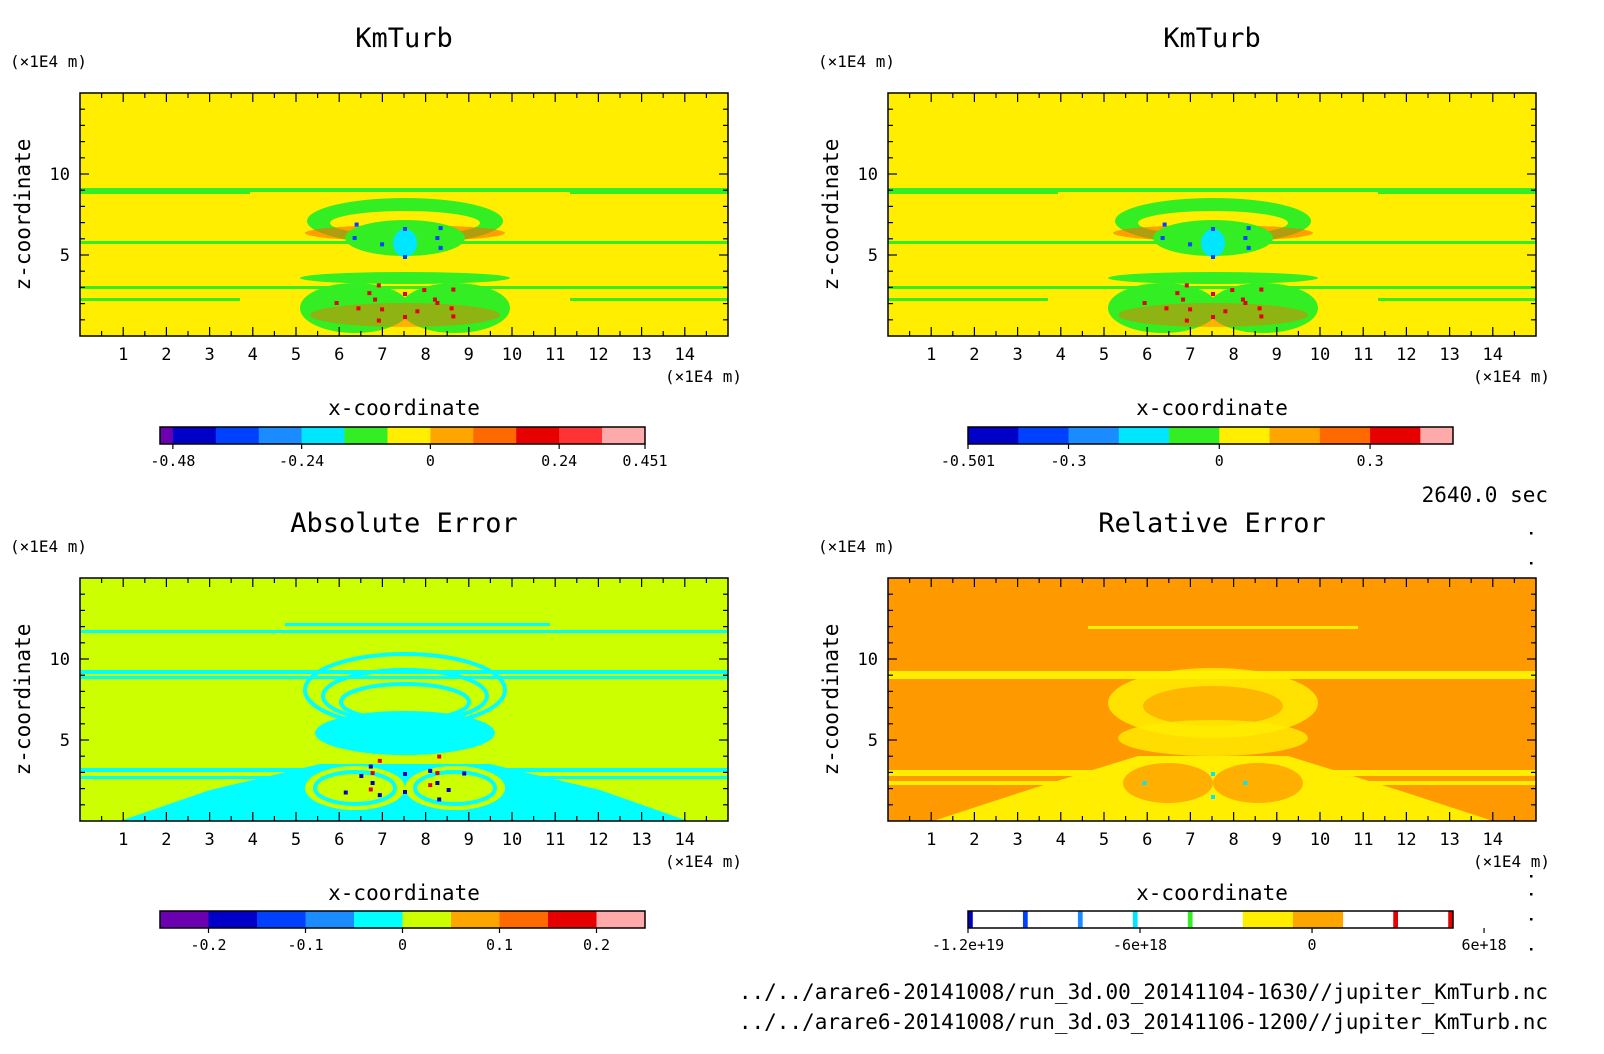 This screenshot has height=1054, width=1604. I want to click on colorbar-tick-label: 0.24, so click(559, 461).